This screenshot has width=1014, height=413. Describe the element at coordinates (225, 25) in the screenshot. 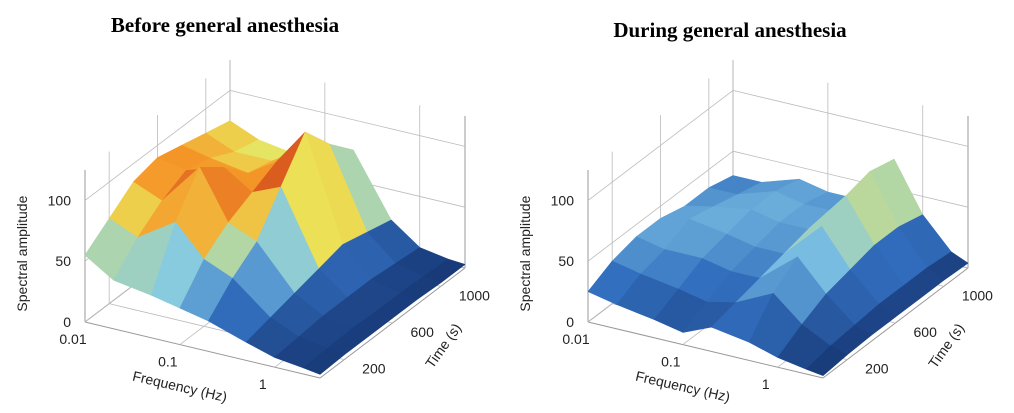

I see `chart-title: Before general anesthesia` at that location.